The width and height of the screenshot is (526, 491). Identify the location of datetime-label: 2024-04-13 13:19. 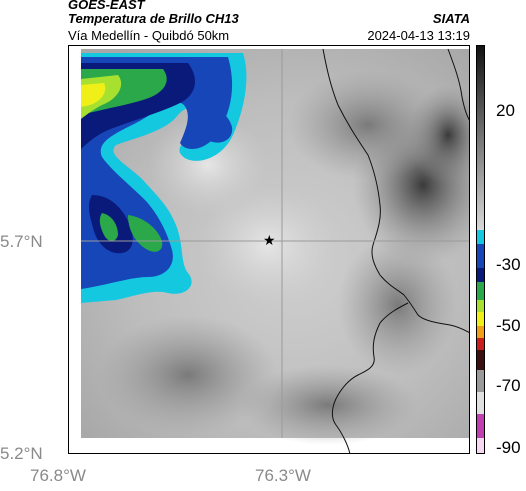
(418, 35).